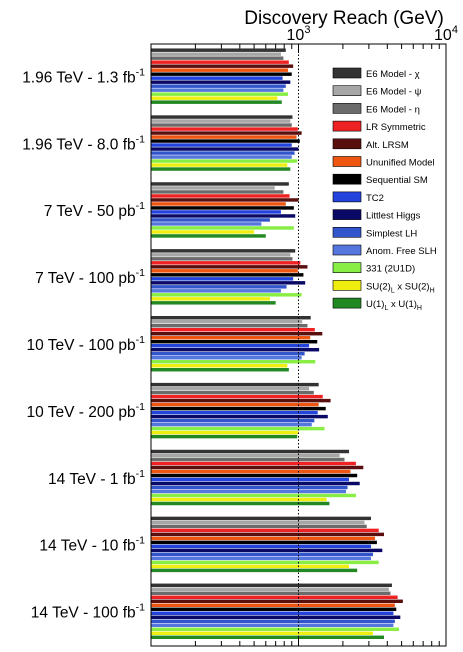  What do you see at coordinates (94, 210) in the screenshot?
I see `category-label: 7 TeV - 50 pb-1` at bounding box center [94, 210].